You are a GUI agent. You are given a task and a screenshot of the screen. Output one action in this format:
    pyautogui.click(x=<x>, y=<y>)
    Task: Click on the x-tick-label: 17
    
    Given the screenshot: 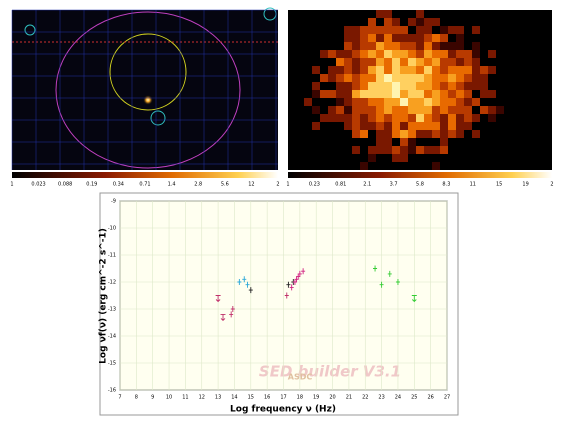 What is the action you would take?
    pyautogui.click(x=283, y=398)
    